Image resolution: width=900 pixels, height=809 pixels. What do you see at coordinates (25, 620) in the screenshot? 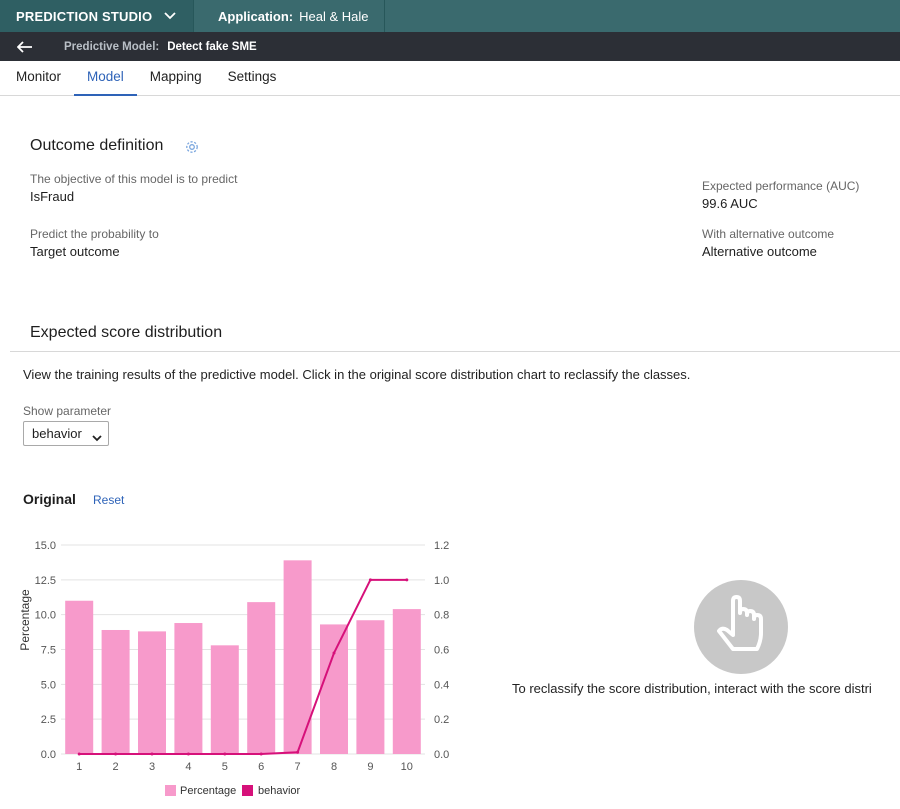
I see `y-axis-label: Percentage` at bounding box center [25, 620].